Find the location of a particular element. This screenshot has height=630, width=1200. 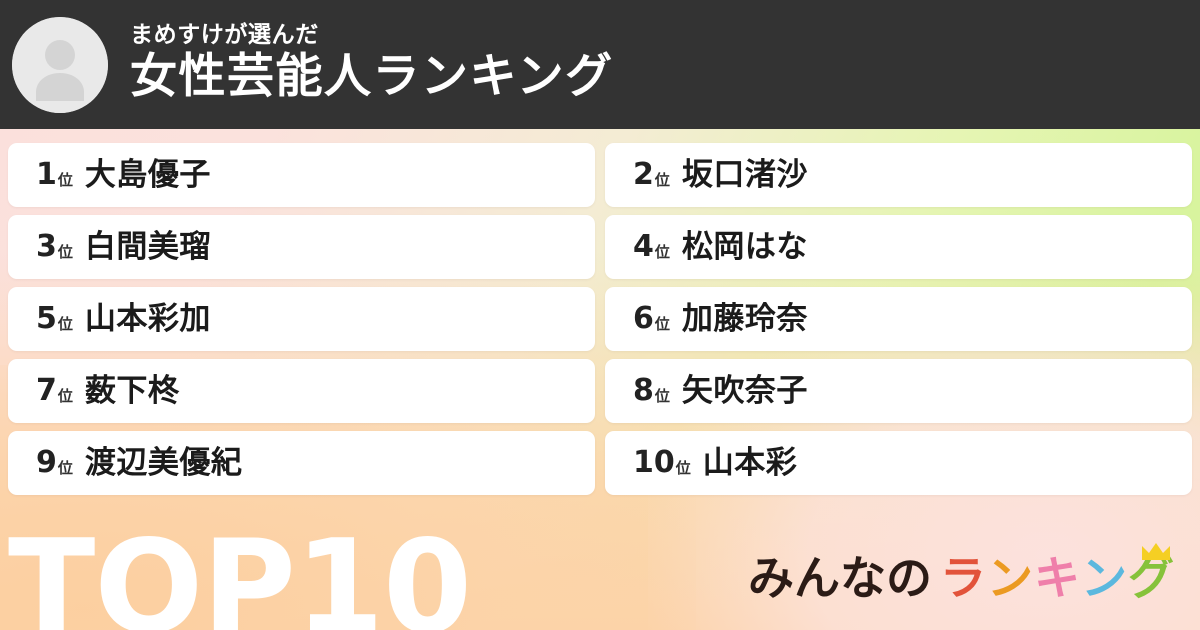

ranking-item: 7 位薮下柊 is located at coordinates (301, 391).